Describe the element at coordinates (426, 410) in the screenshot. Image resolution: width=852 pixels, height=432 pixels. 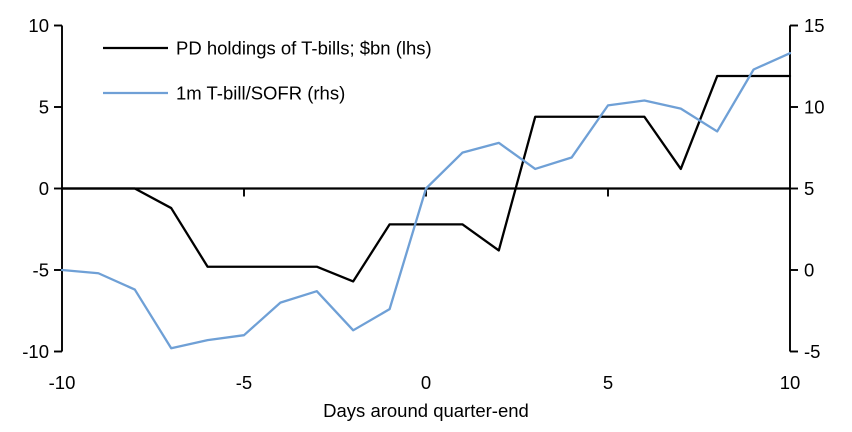
I see `x-axis-title: Days around quarter-end` at that location.